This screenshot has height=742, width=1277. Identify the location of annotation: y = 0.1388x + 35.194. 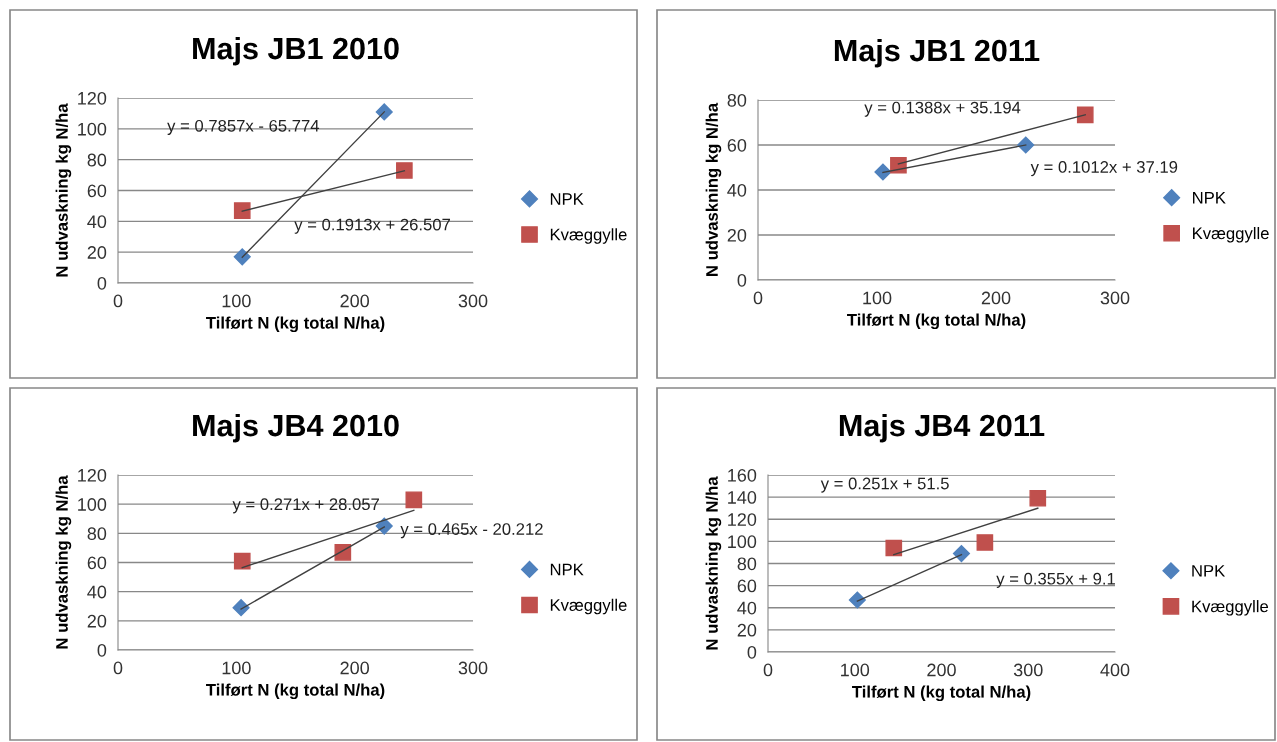
(942, 109).